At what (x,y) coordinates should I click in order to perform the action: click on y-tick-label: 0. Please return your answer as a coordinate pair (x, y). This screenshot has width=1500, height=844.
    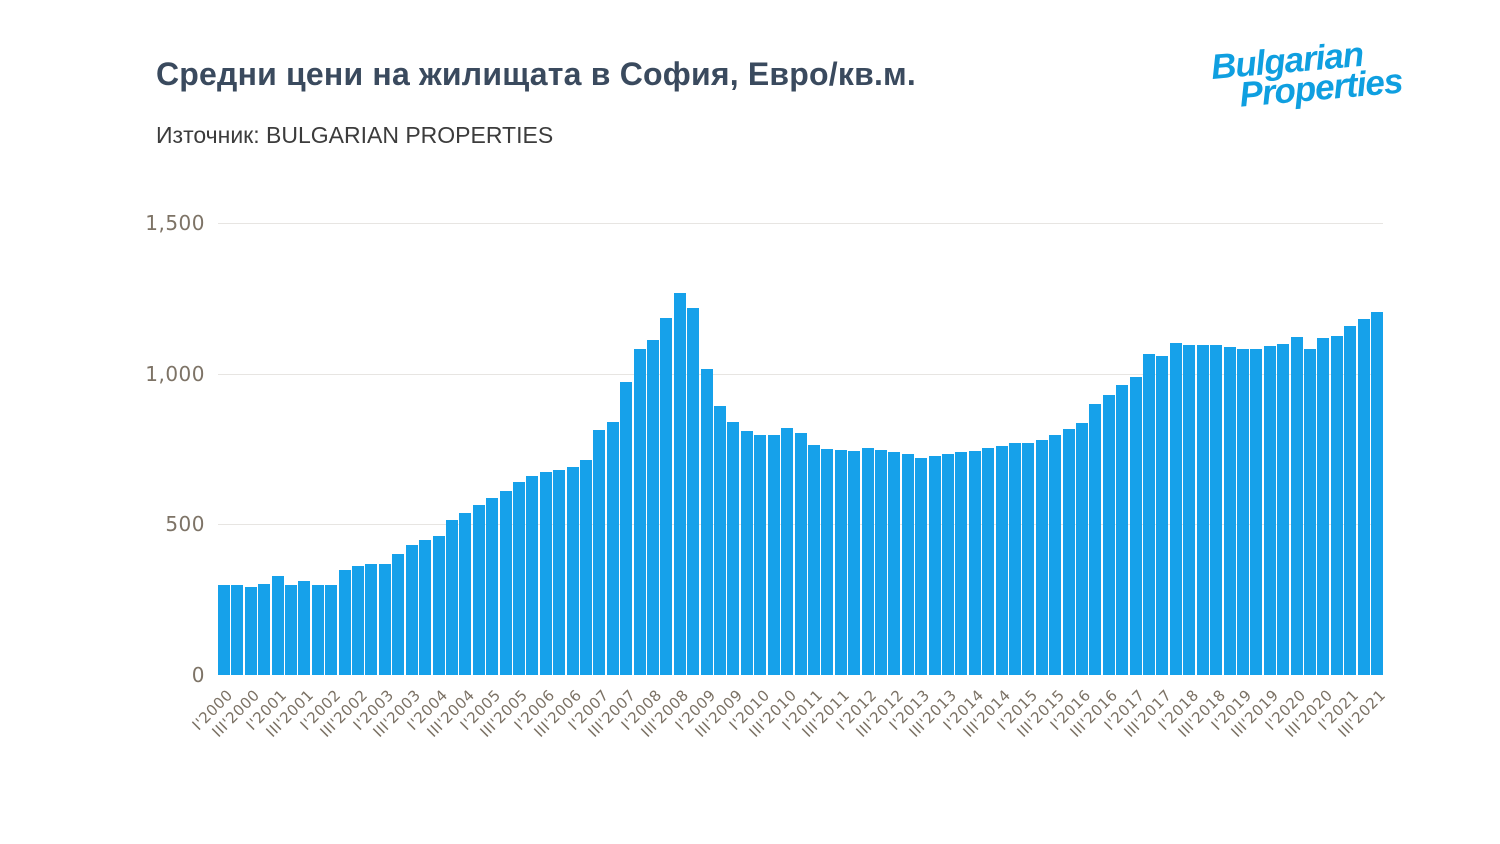
    Looking at the image, I should click on (198, 675).